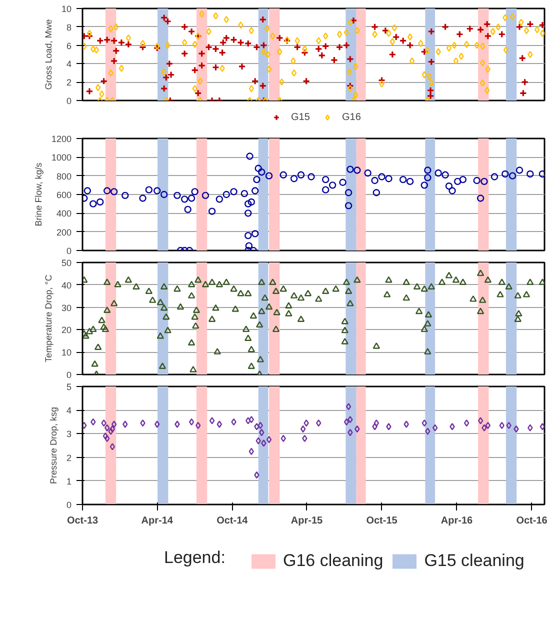  I want to click on x-tick-label: Oct-15, so click(382, 521).